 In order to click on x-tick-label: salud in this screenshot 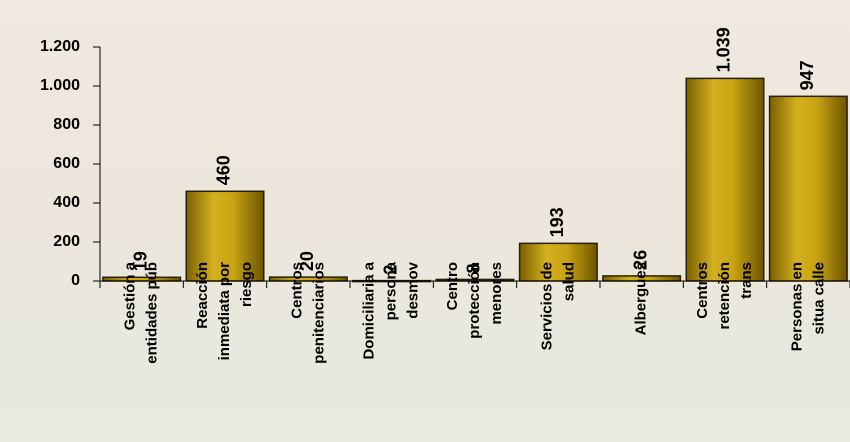, I will do `click(568, 281)`.